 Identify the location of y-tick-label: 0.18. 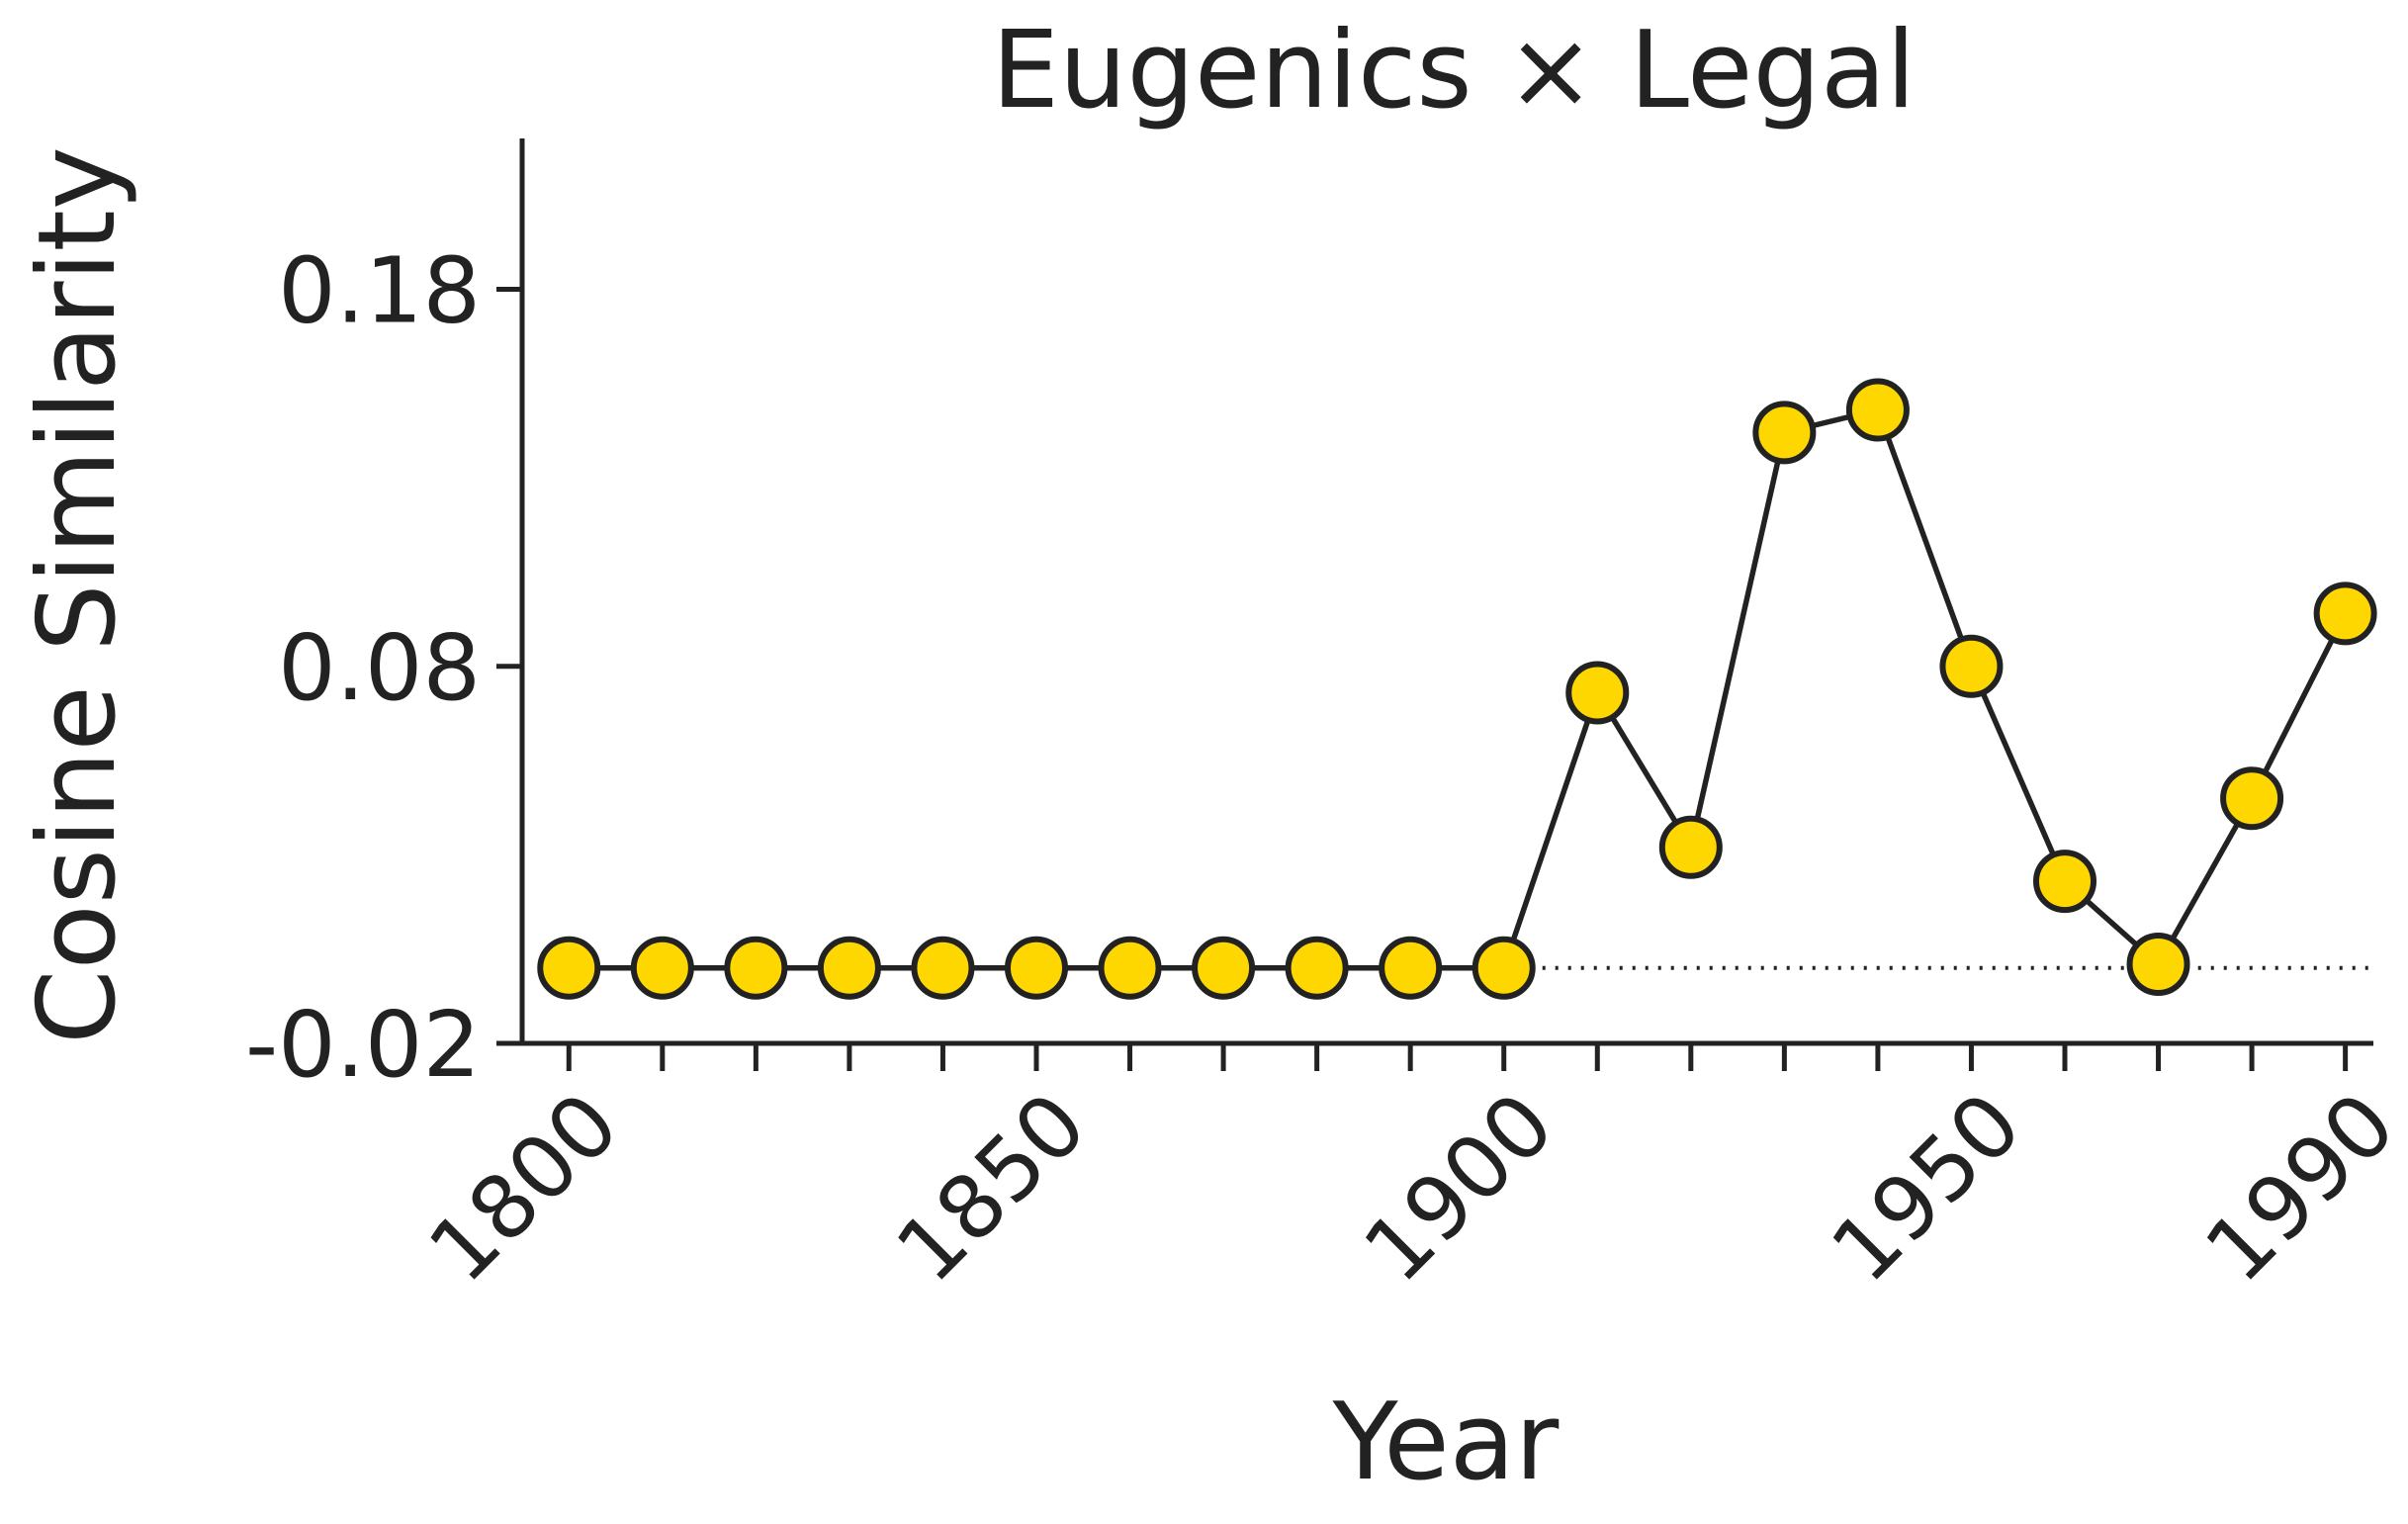
(379, 291).